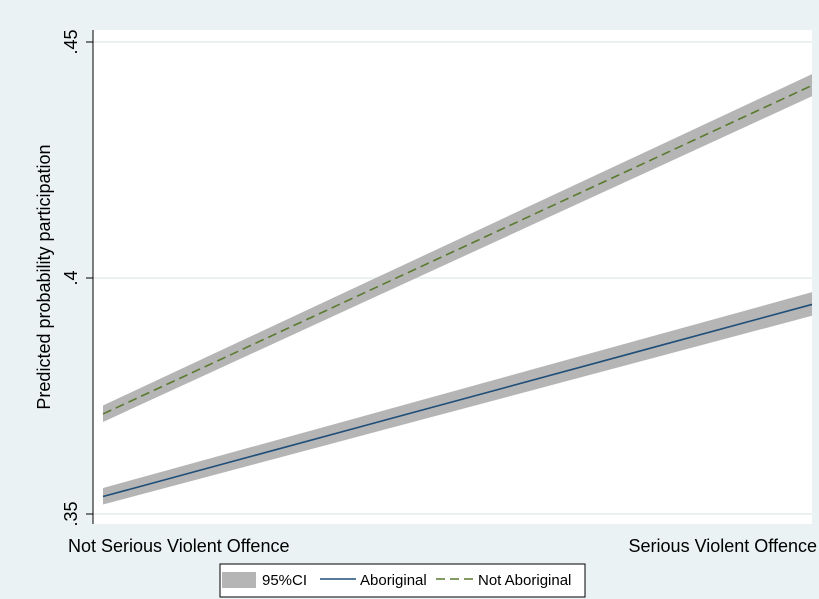  I want to click on y-axis-label: Predicted probability participation, so click(44, 276).